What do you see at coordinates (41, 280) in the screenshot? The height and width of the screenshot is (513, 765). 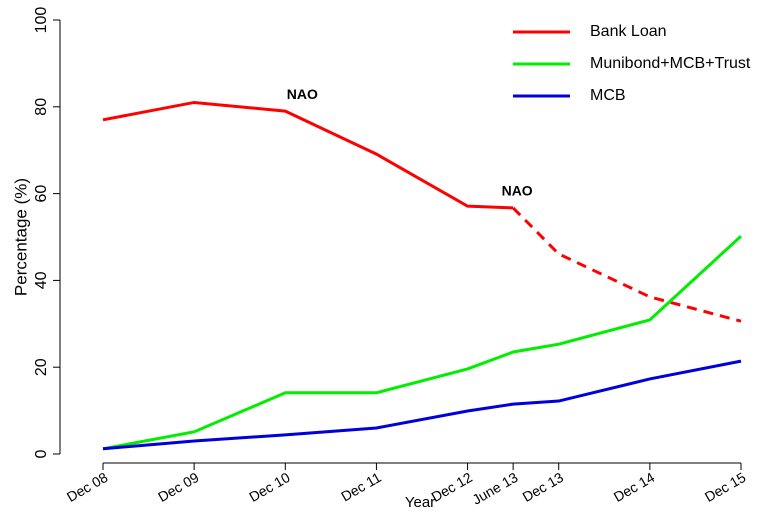 I see `y-tick-label: 40` at bounding box center [41, 280].